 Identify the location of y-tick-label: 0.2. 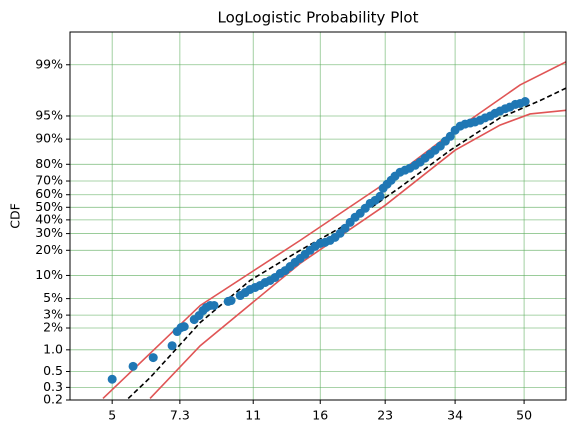
(53, 399).